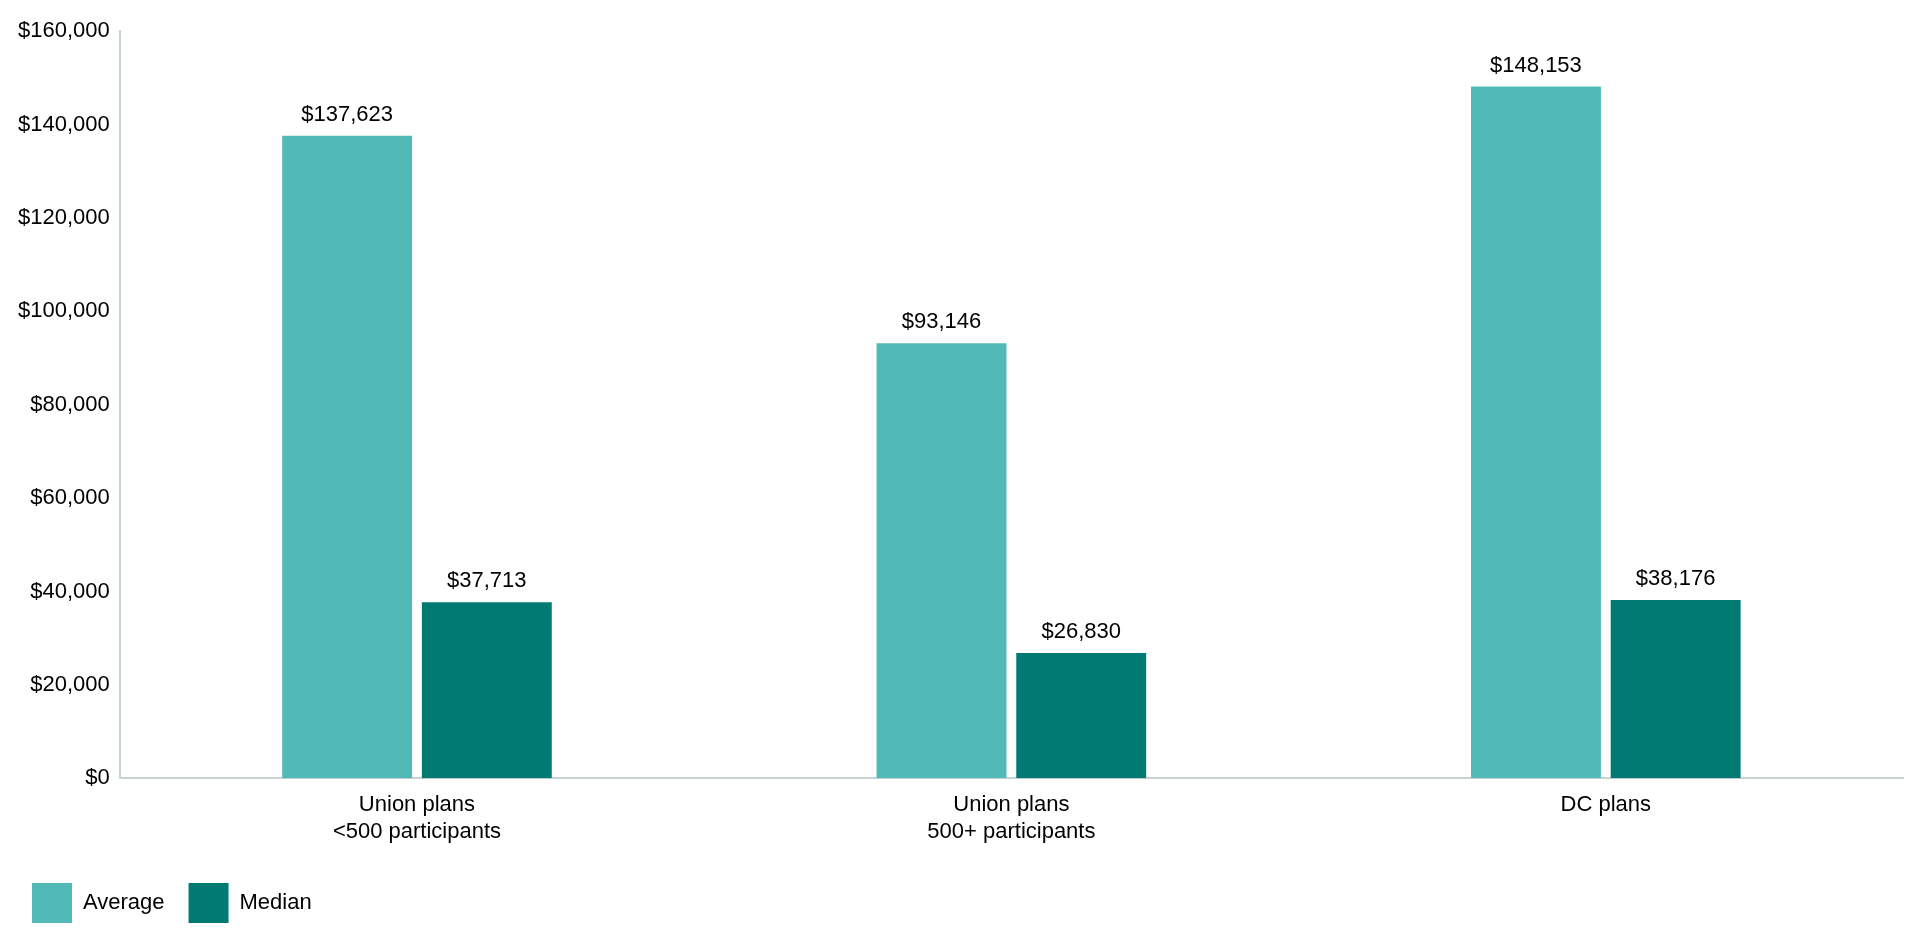 This screenshot has height=945, width=1927. I want to click on data-label: $93,146, so click(941, 321).